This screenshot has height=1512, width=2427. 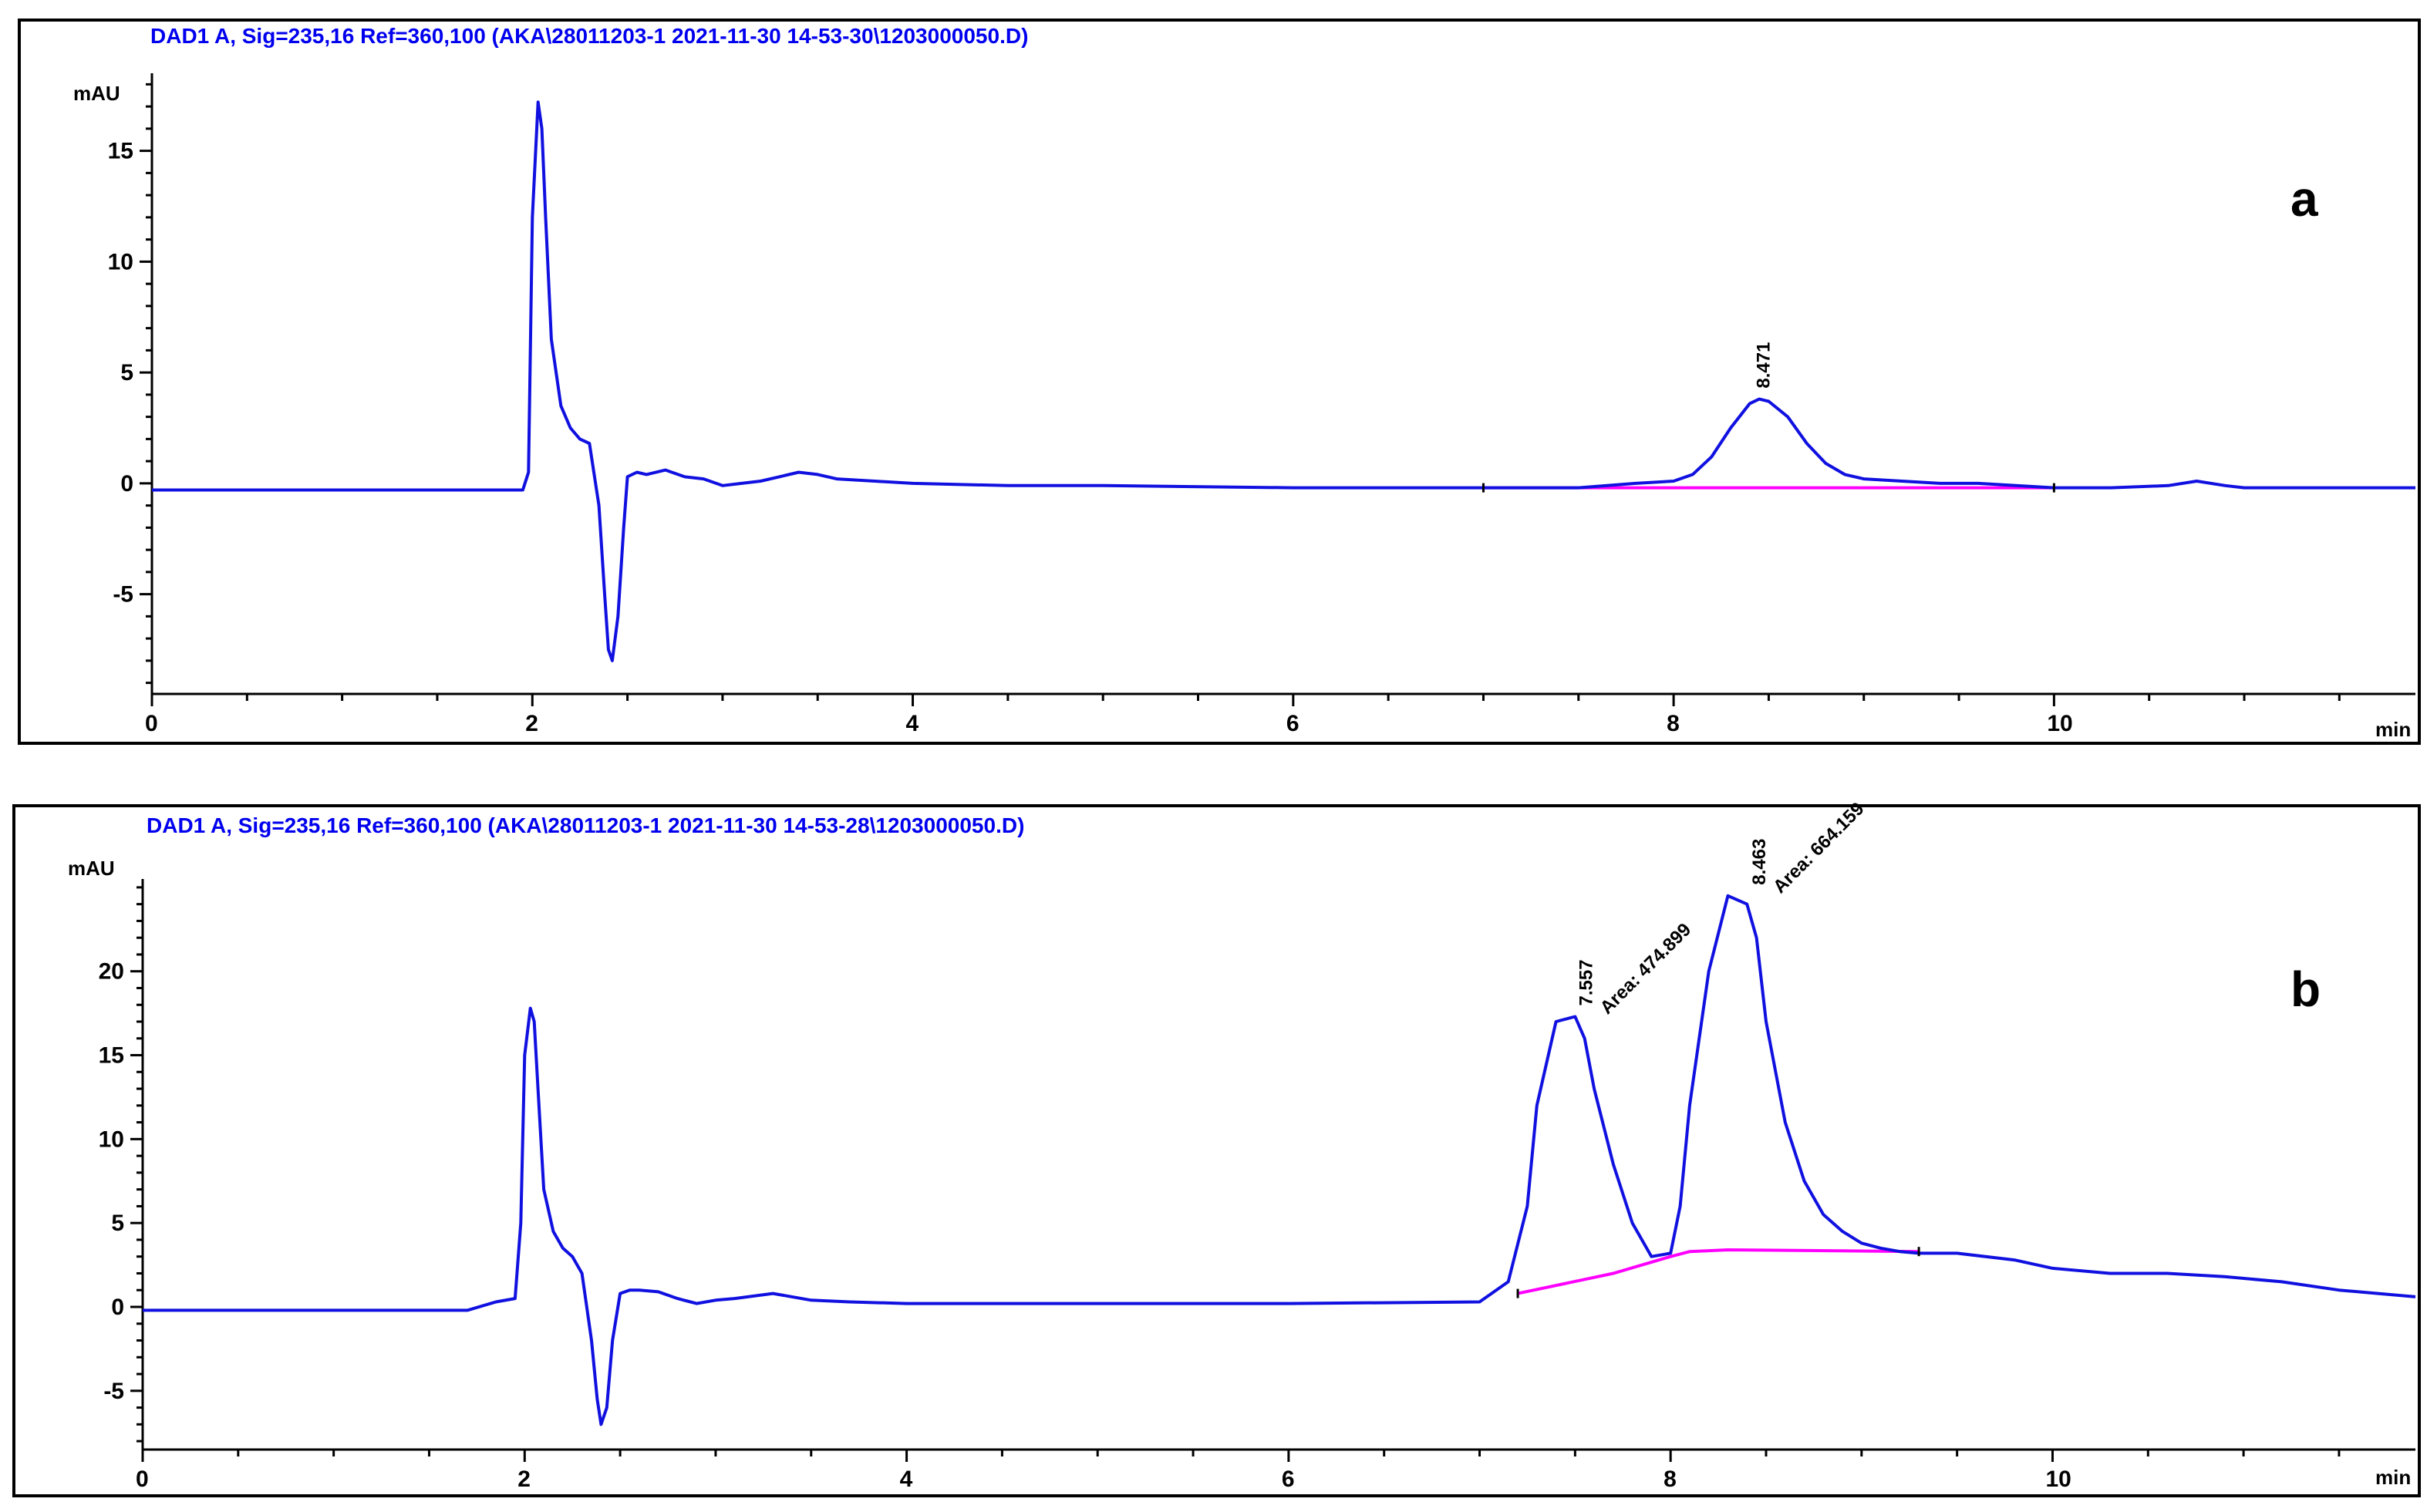 I want to click on panel-b-y-unit: mAU, so click(x=91, y=868).